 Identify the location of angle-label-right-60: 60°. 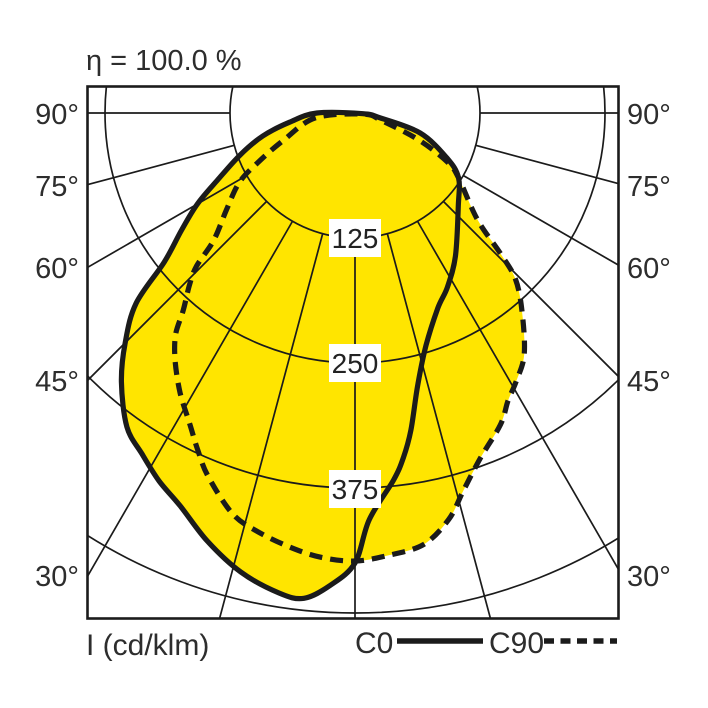
(649, 269).